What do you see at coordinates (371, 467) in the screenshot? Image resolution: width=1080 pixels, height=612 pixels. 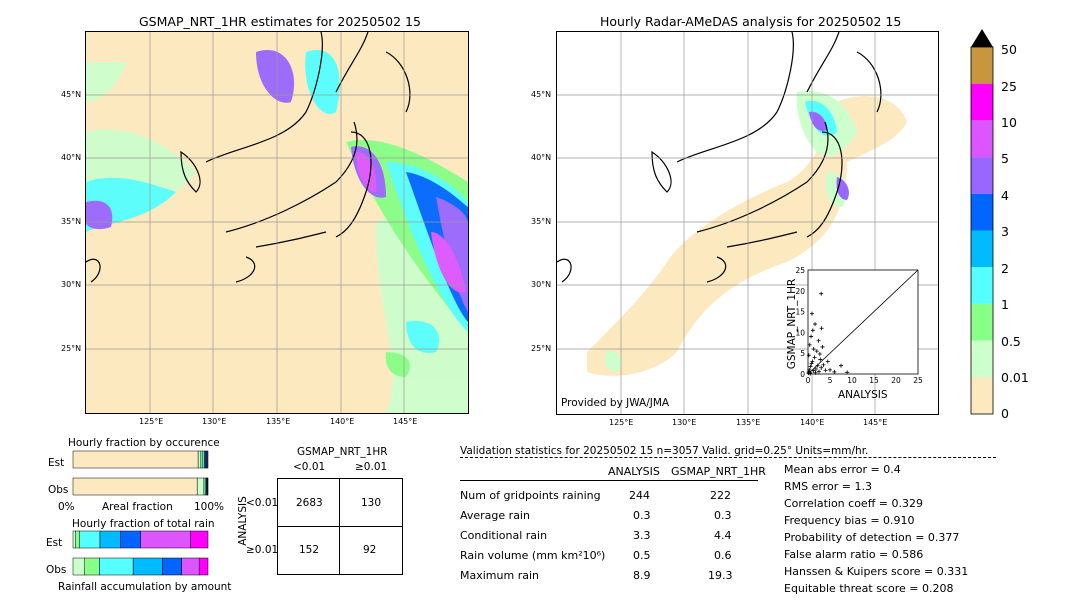 I see `contingency-col-1: ≥0.01` at bounding box center [371, 467].